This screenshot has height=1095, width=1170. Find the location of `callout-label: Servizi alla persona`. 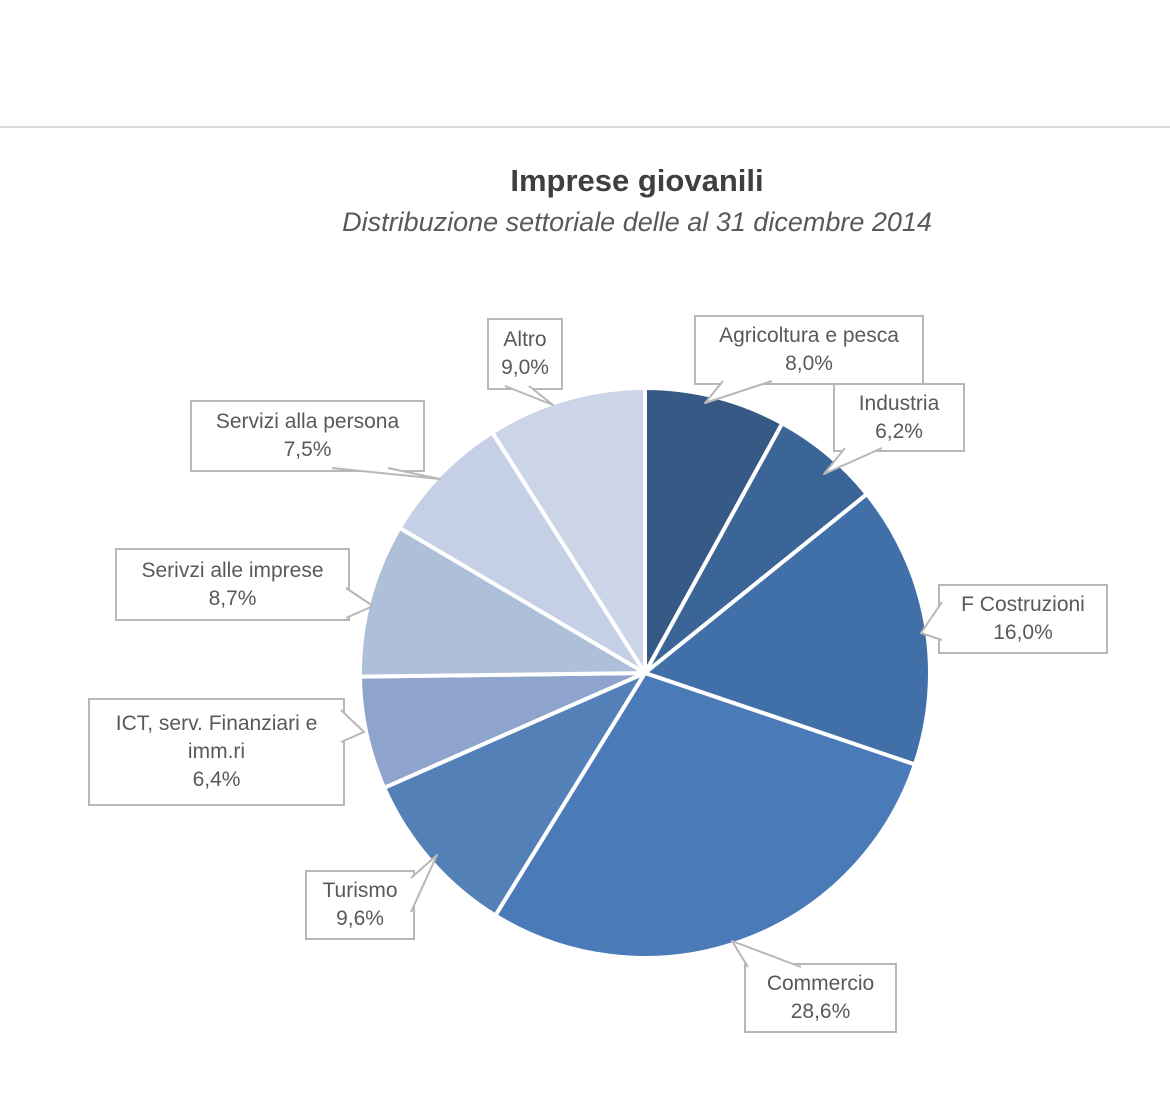

callout-label: Servizi alla persona is located at coordinates (307, 422).